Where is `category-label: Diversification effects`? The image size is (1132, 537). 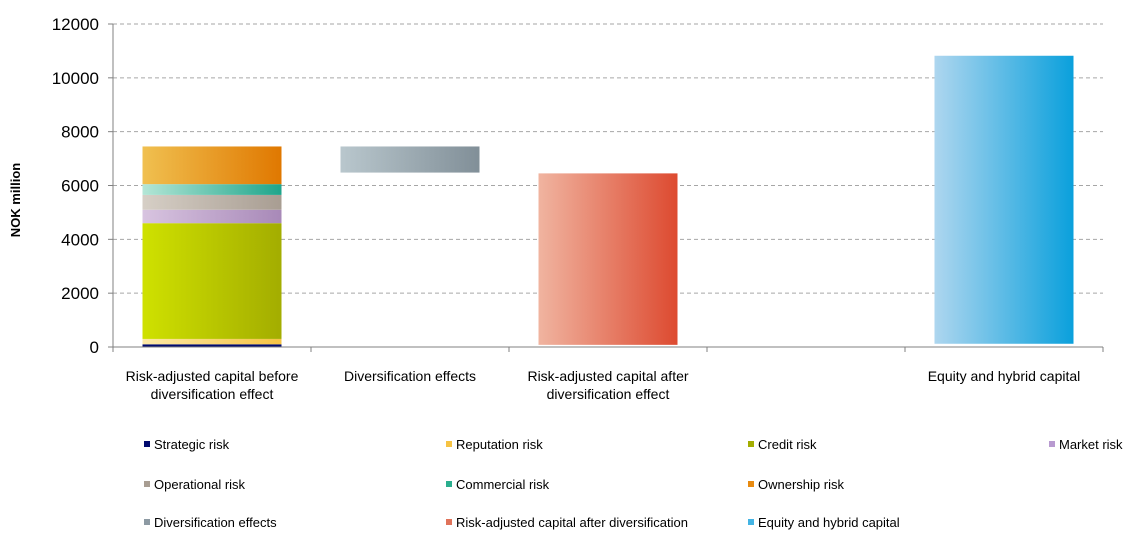 category-label: Diversification effects is located at coordinates (410, 376).